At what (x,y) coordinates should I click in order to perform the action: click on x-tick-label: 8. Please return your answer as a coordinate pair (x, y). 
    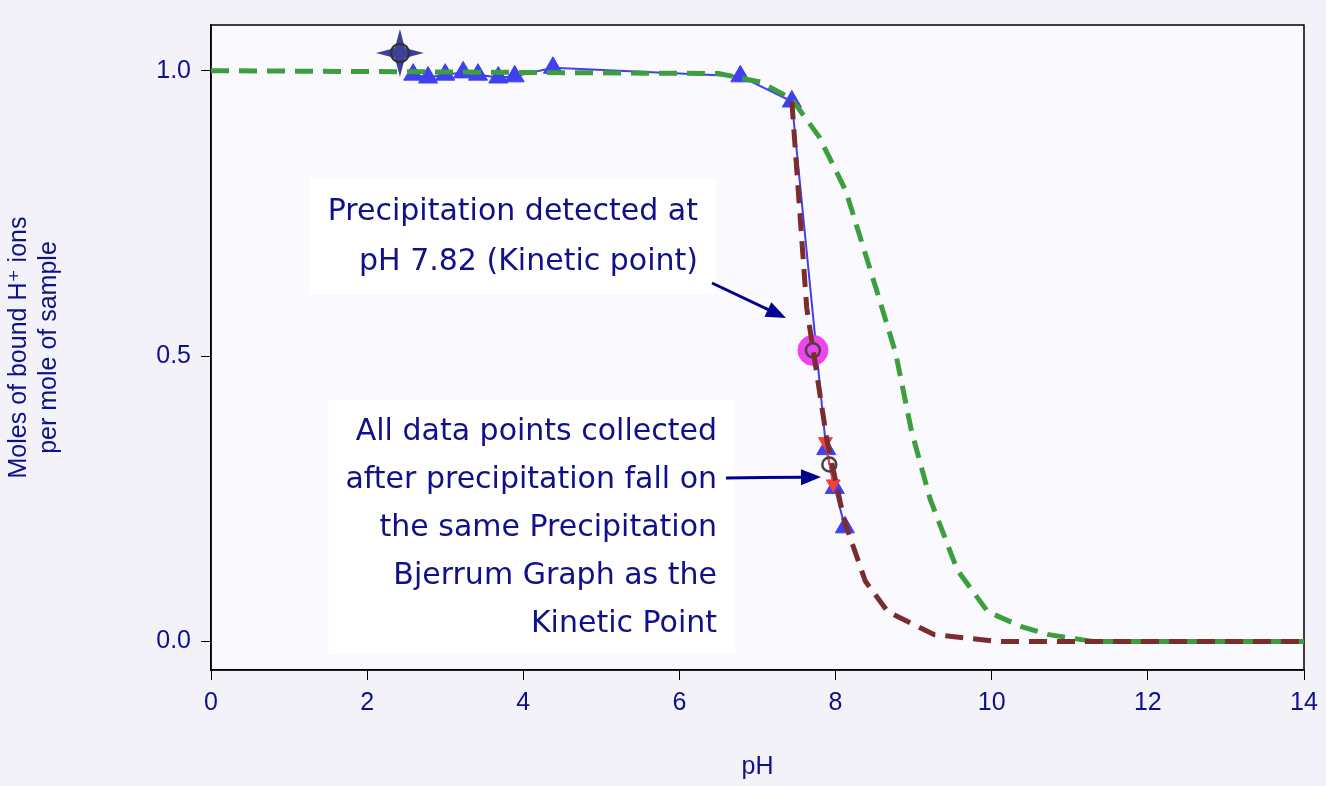
    Looking at the image, I should click on (835, 700).